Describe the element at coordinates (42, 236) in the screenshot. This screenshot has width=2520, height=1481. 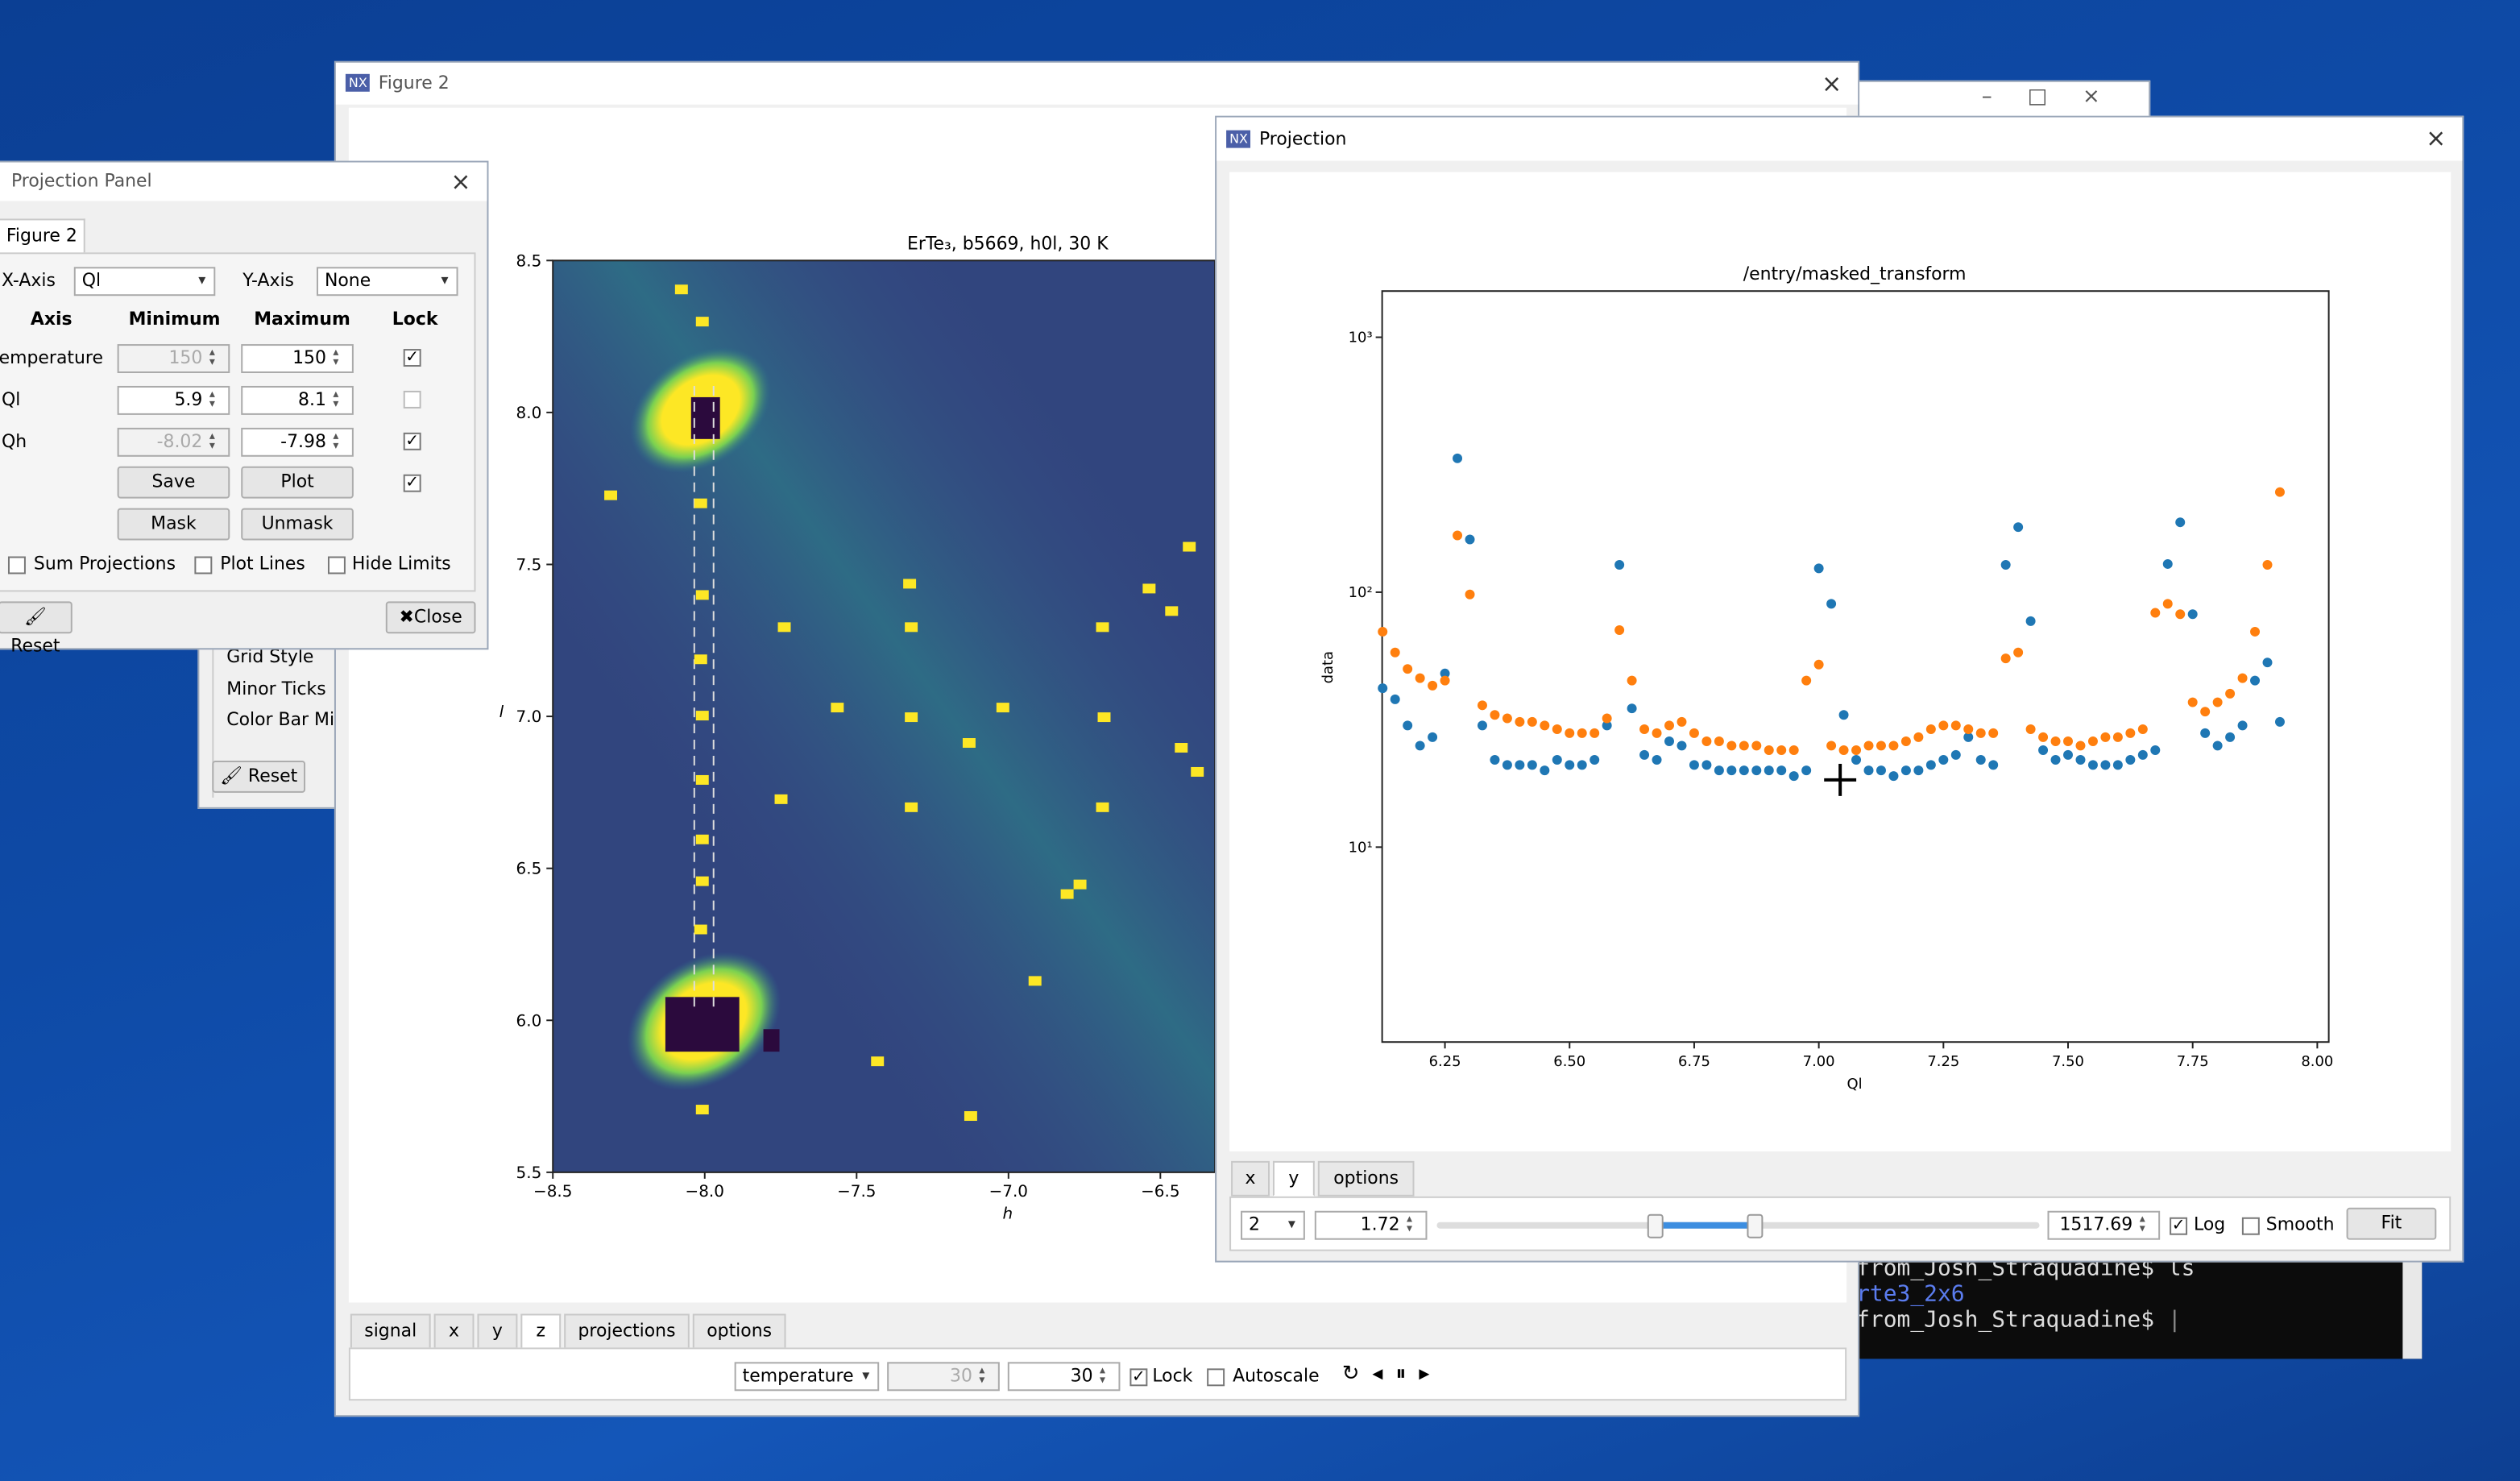
I see `tab: Figure 2` at that location.